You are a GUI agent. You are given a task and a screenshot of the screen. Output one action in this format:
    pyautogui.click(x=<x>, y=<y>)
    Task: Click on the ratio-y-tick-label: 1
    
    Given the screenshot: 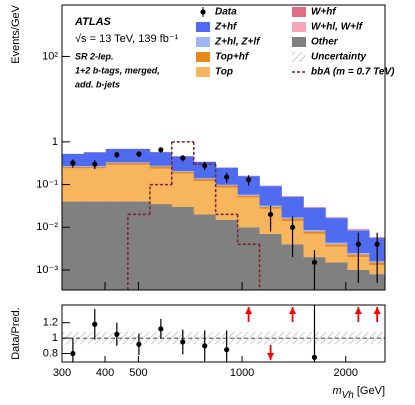 What is the action you would take?
    pyautogui.click(x=55, y=338)
    